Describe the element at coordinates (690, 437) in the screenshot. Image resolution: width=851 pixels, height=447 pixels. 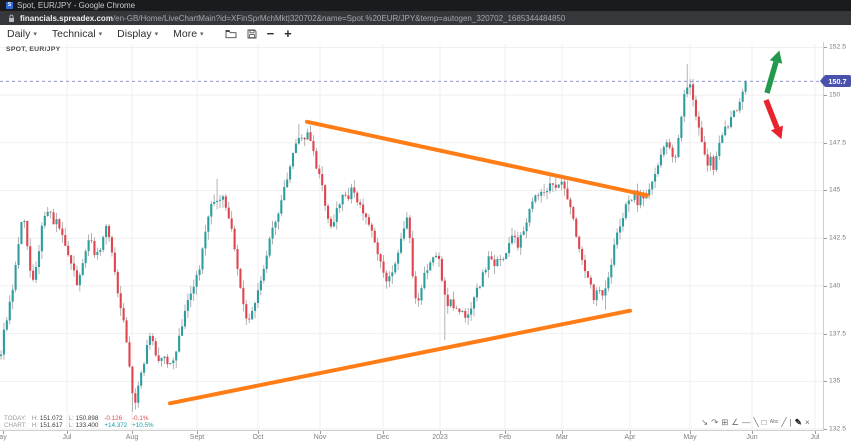
I see `time-tick-label: May` at that location.